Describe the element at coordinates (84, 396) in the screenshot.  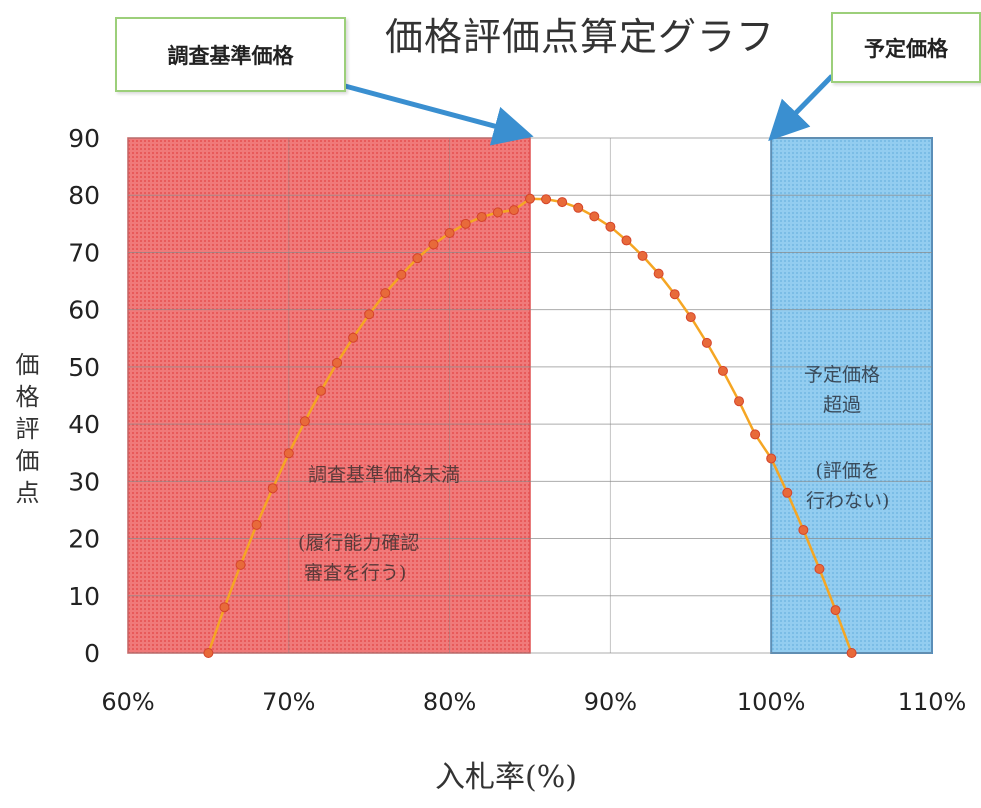
I see `y-axis-ticks: 0 10 20 30 40 50 60 70 80 90` at that location.